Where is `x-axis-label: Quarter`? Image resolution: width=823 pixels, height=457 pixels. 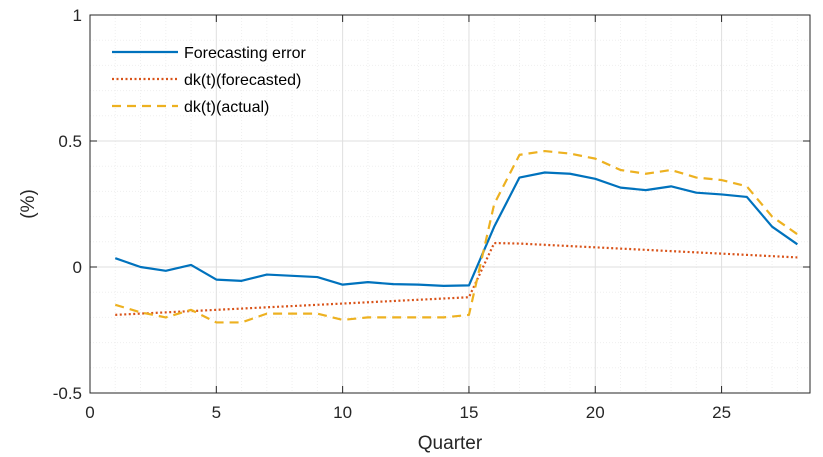
x-axis-label: Quarter is located at coordinates (450, 443).